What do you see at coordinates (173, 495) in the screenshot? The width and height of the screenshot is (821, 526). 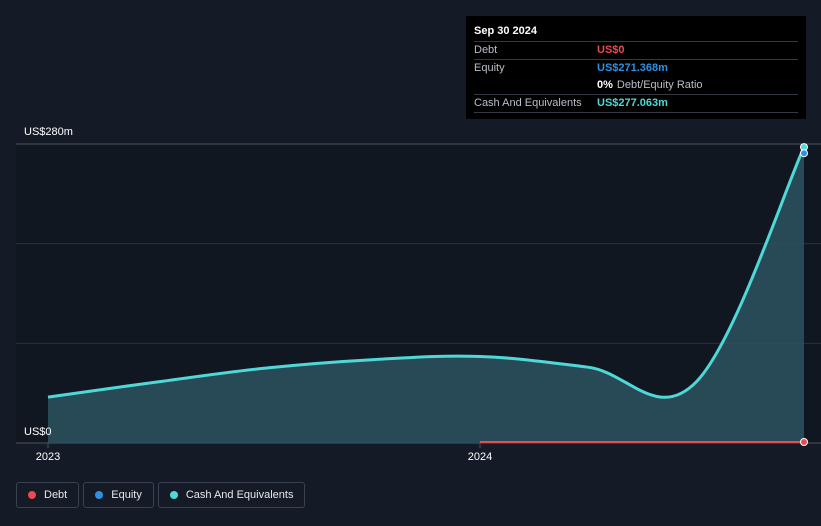 I see `cash-dot-icon` at bounding box center [173, 495].